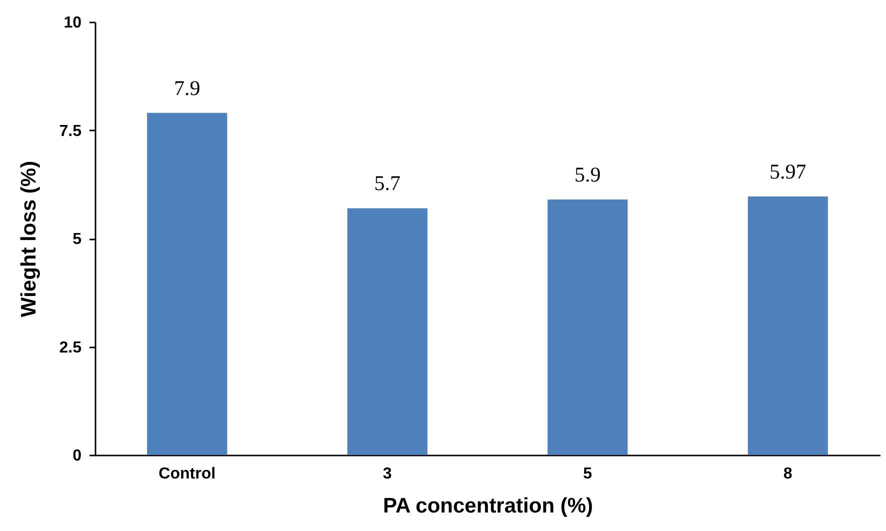 The image size is (886, 531). I want to click on data-label: 5.7, so click(387, 183).